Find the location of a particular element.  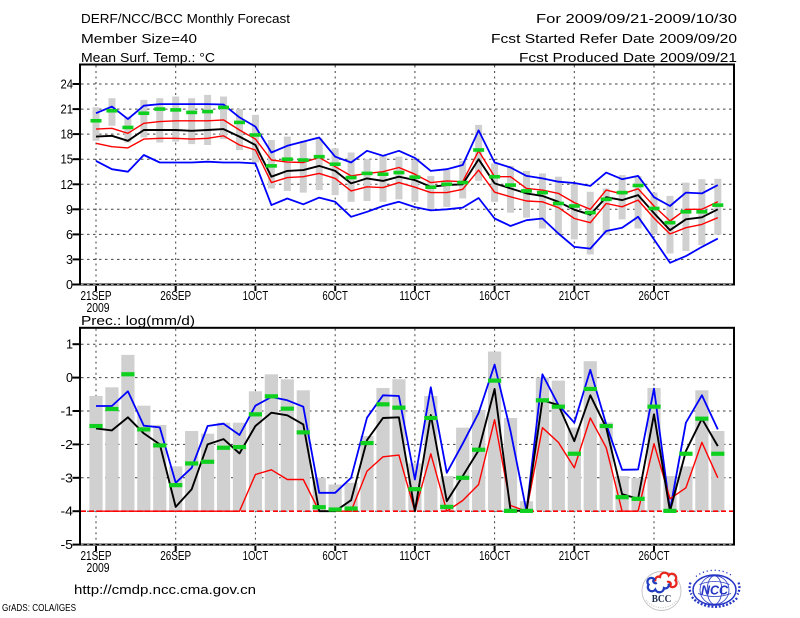

svg-text: http://cmdp.ncc.cma.gov.cn is located at coordinates (165, 590).